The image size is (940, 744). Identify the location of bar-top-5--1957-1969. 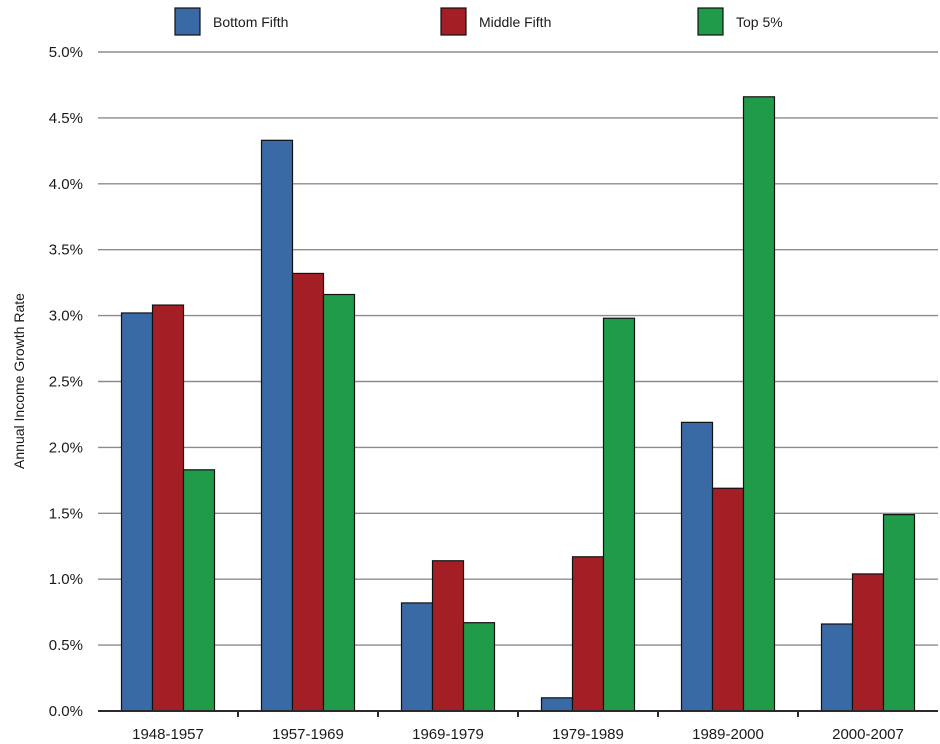
(339, 502).